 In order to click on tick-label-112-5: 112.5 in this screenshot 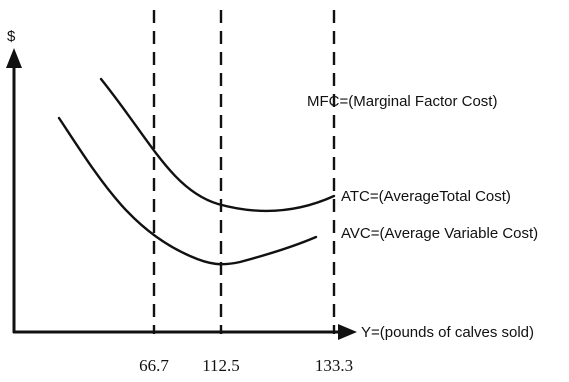, I will do `click(221, 365)`.